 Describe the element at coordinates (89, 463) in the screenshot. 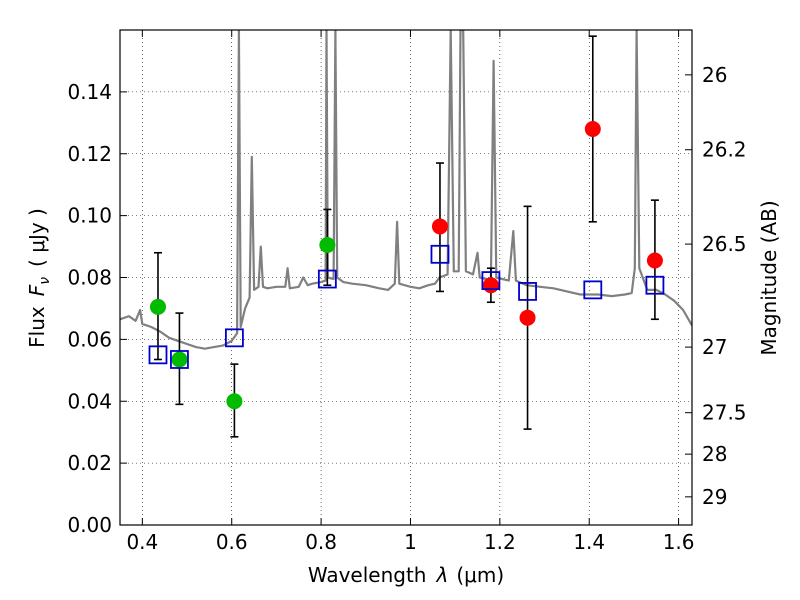

I see `y-tick-label-1: 0.02` at that location.